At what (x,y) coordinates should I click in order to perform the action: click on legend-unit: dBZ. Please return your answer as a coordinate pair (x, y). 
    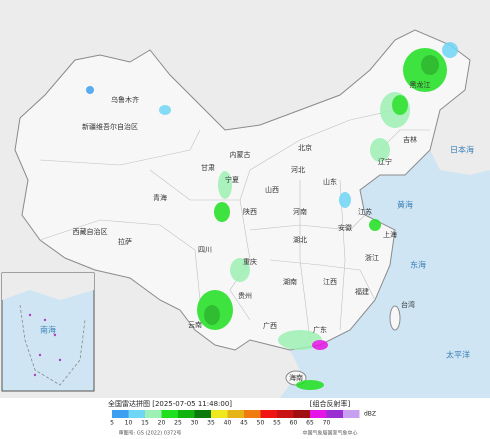
    Looking at the image, I should click on (370, 414).